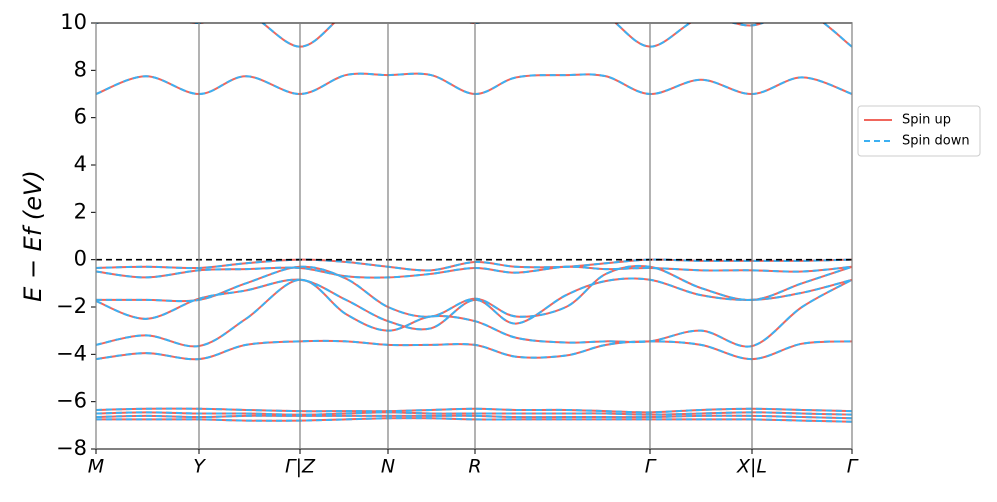 This screenshot has width=997, height=502. I want to click on x-tick-label: N, so click(388, 467).